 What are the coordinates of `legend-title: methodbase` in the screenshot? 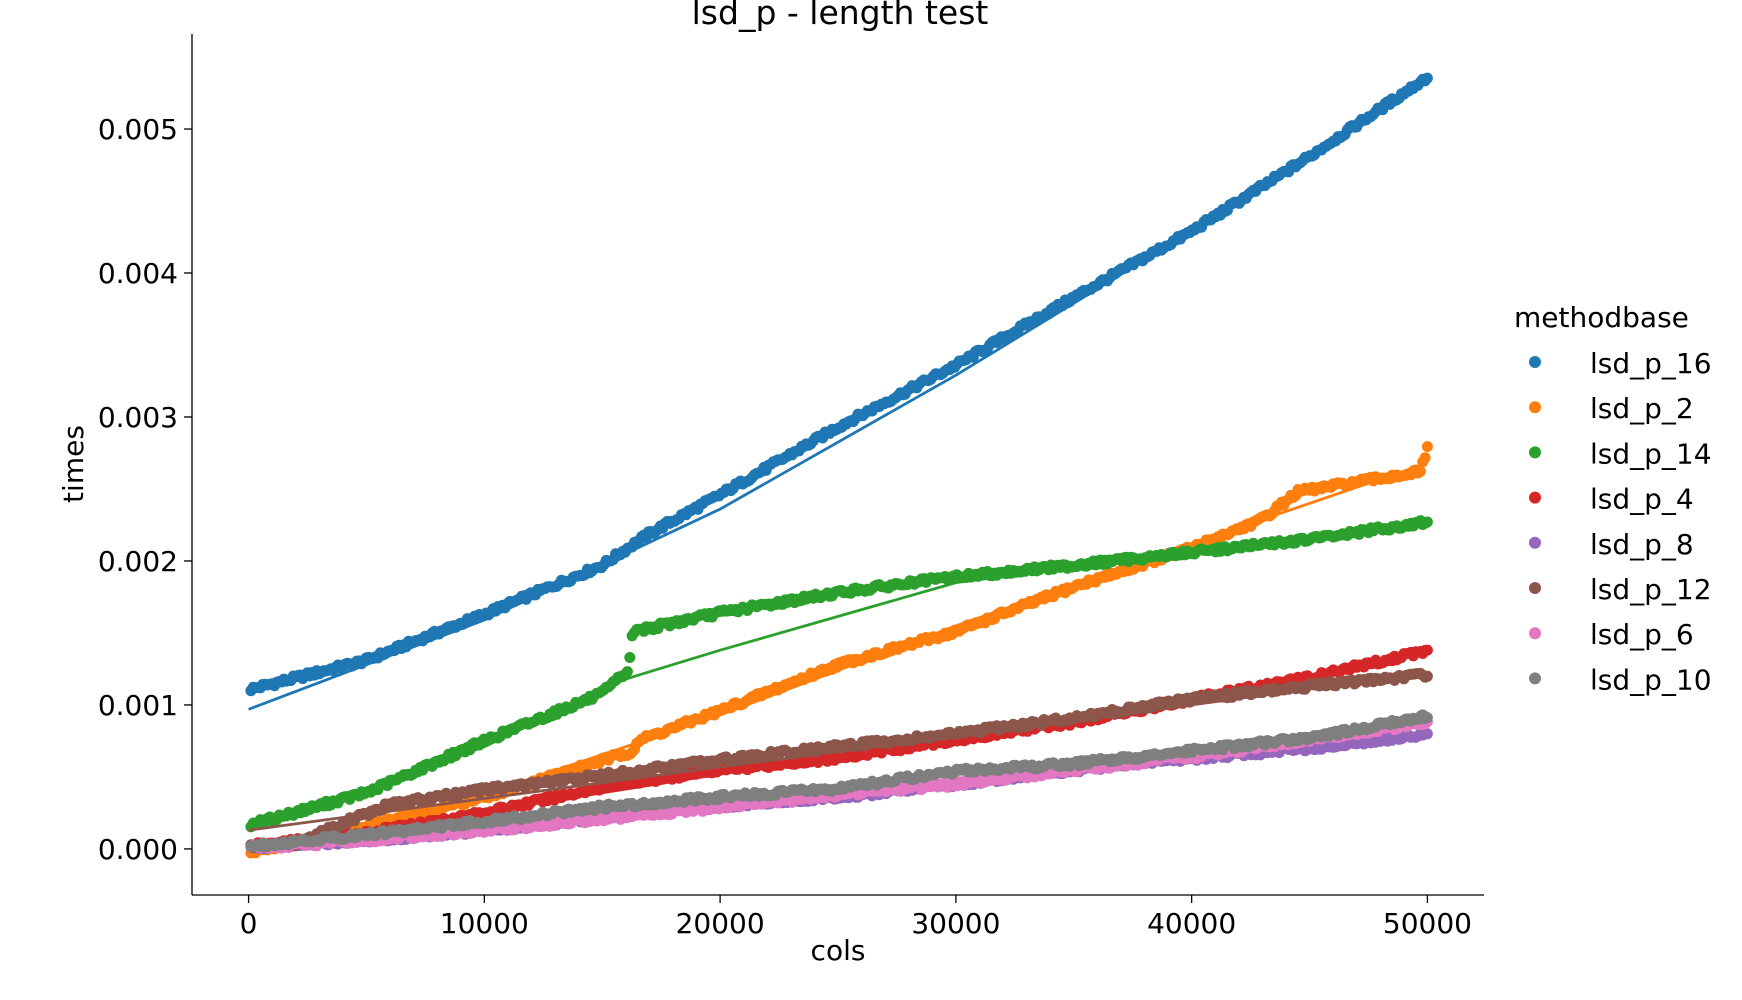 It's located at (1601, 317).